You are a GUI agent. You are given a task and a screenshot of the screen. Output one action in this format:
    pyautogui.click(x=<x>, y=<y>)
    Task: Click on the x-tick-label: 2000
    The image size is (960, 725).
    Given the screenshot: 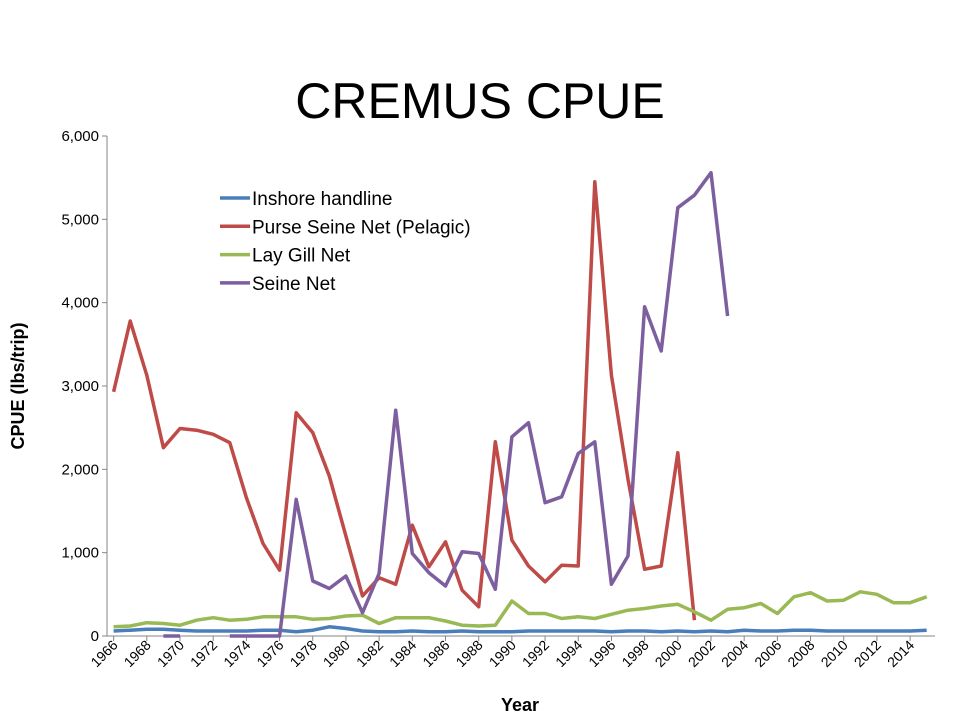 What is the action you would take?
    pyautogui.click(x=668, y=653)
    